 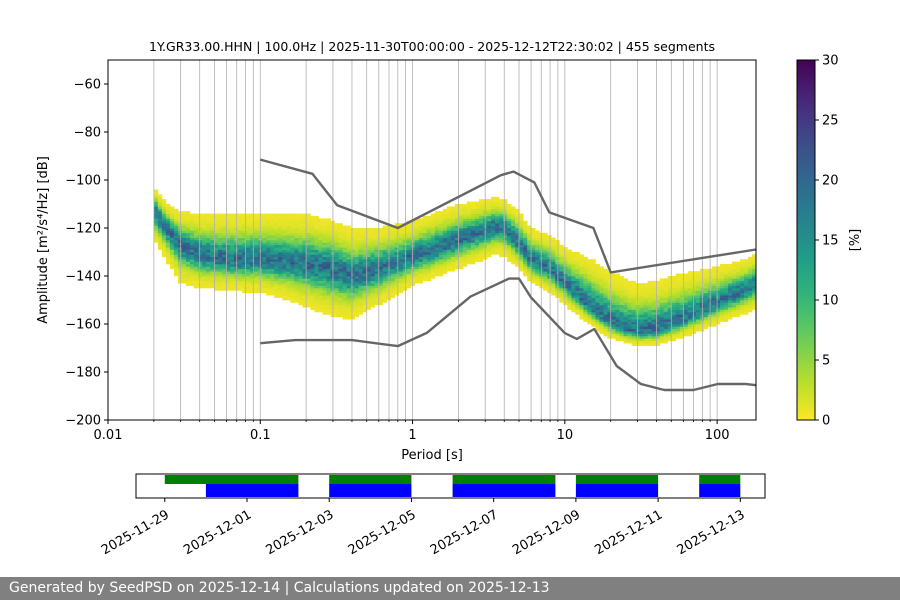 What do you see at coordinates (830, 181) in the screenshot?
I see `colorbar-tick-label: 20` at bounding box center [830, 181].